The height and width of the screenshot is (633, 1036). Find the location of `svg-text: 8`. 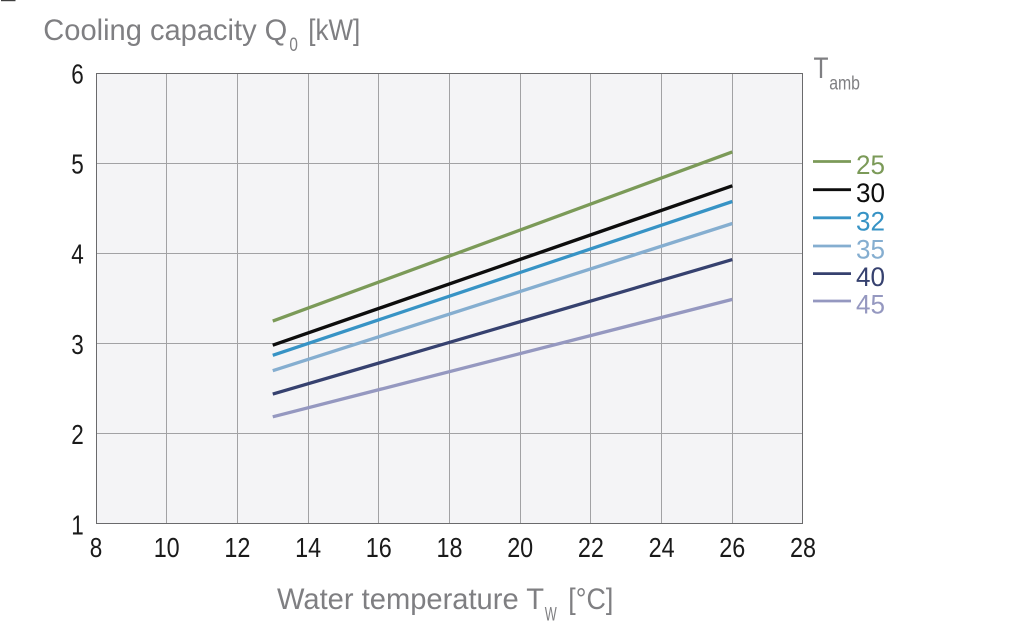

svg-text: 8 is located at coordinates (96, 547).